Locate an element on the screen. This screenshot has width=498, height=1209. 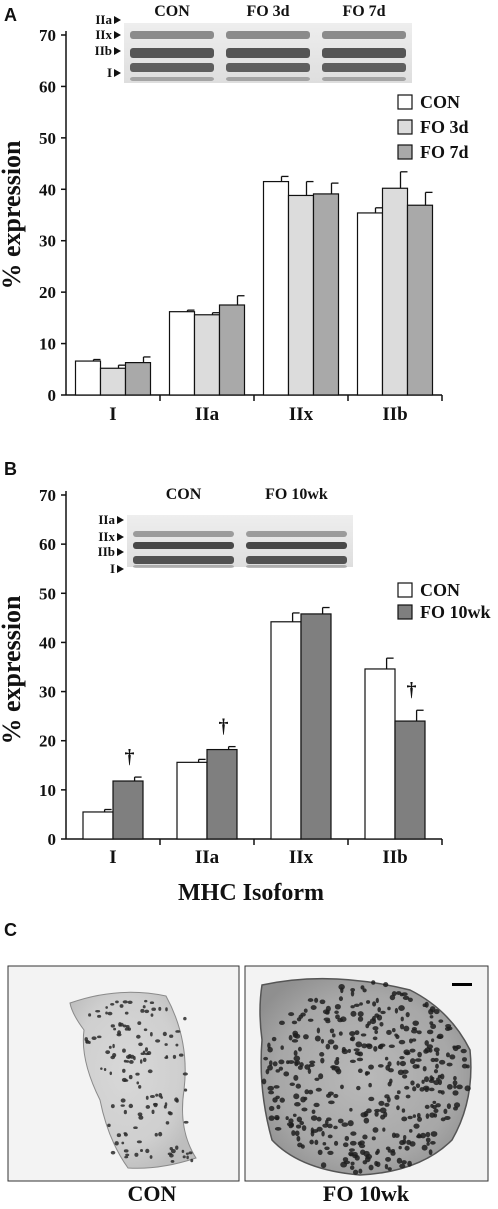
legend-label: FO 3d is located at coordinates (444, 127).